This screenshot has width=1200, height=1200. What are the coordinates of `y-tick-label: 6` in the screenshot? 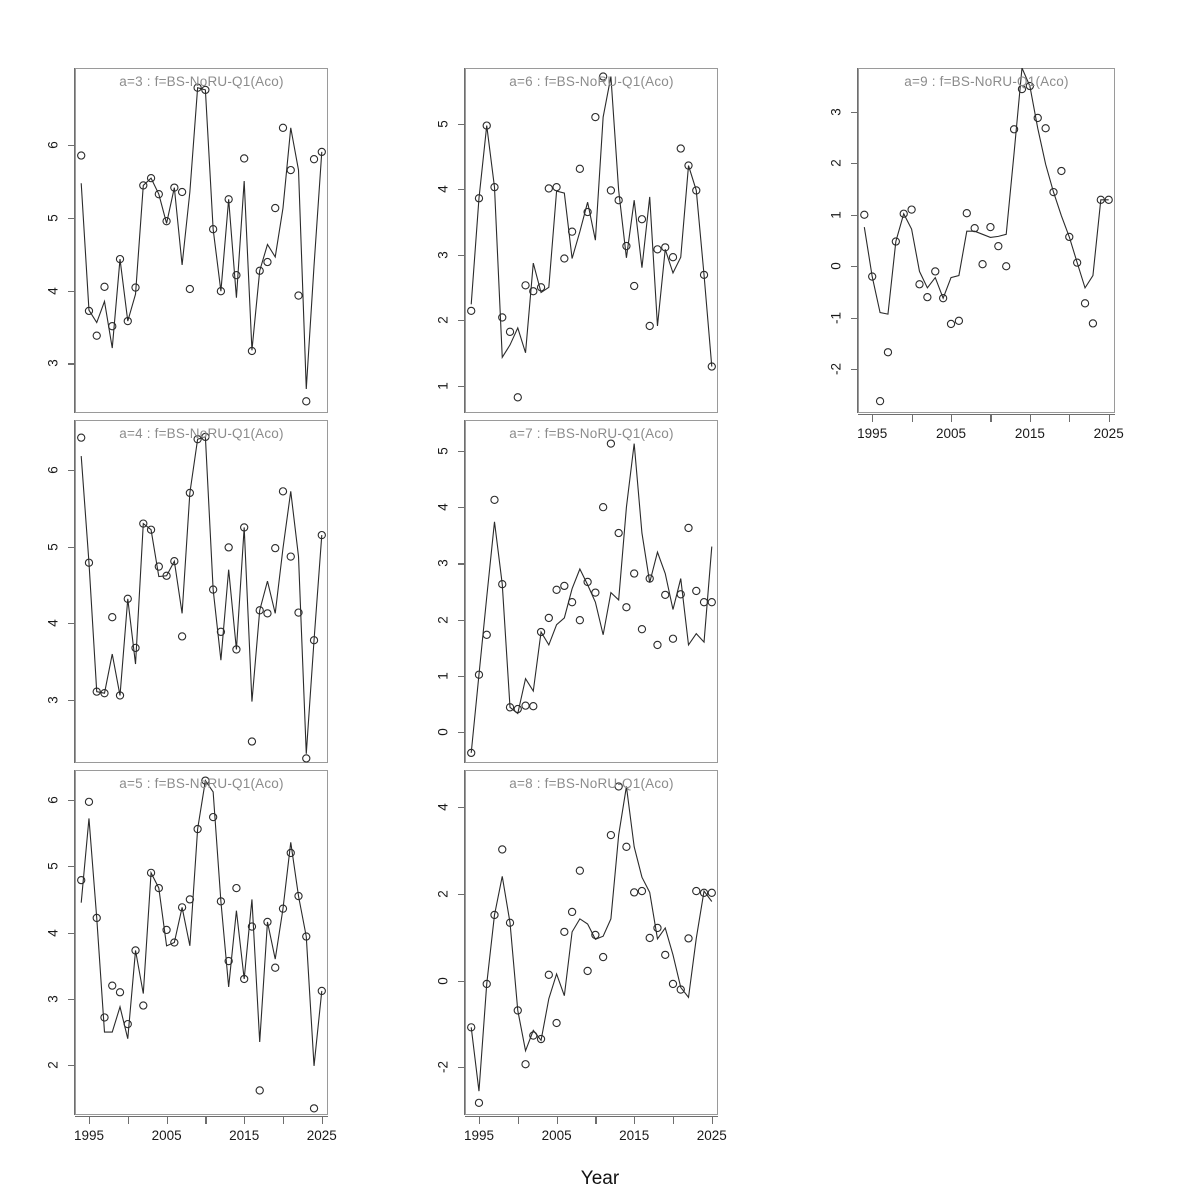 It's located at (53, 470).